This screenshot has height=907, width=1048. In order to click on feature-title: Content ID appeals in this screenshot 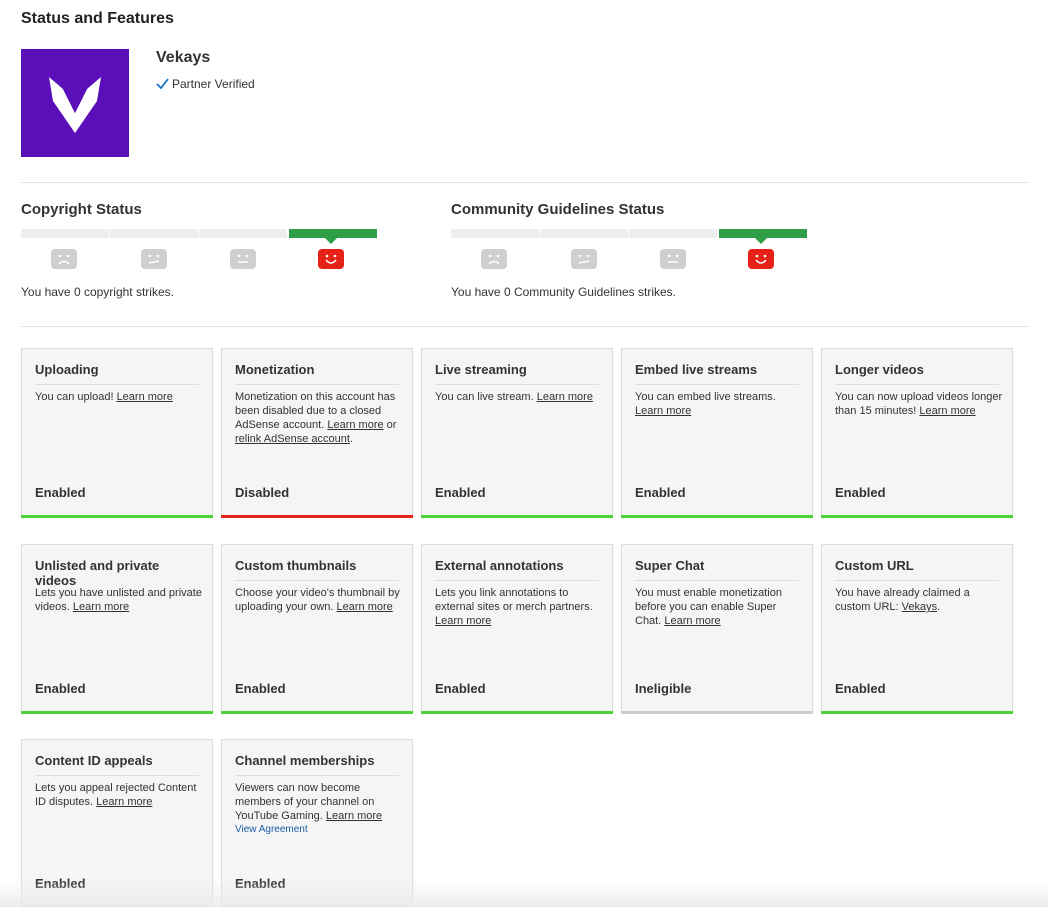, I will do `click(117, 764)`.